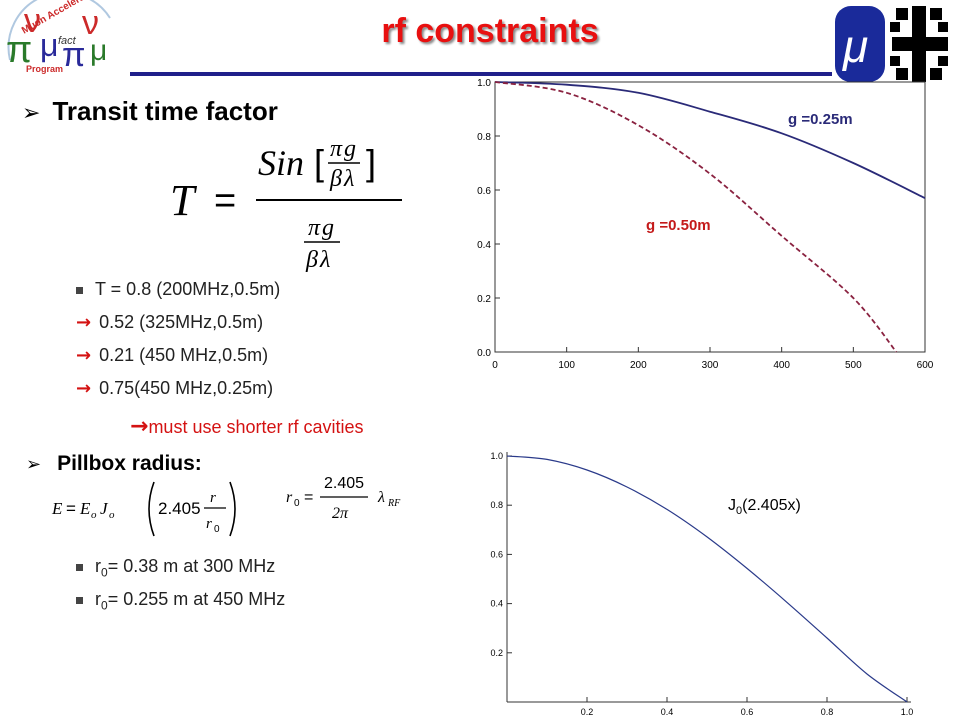  I want to click on x-tick-label: 0, so click(495, 365).